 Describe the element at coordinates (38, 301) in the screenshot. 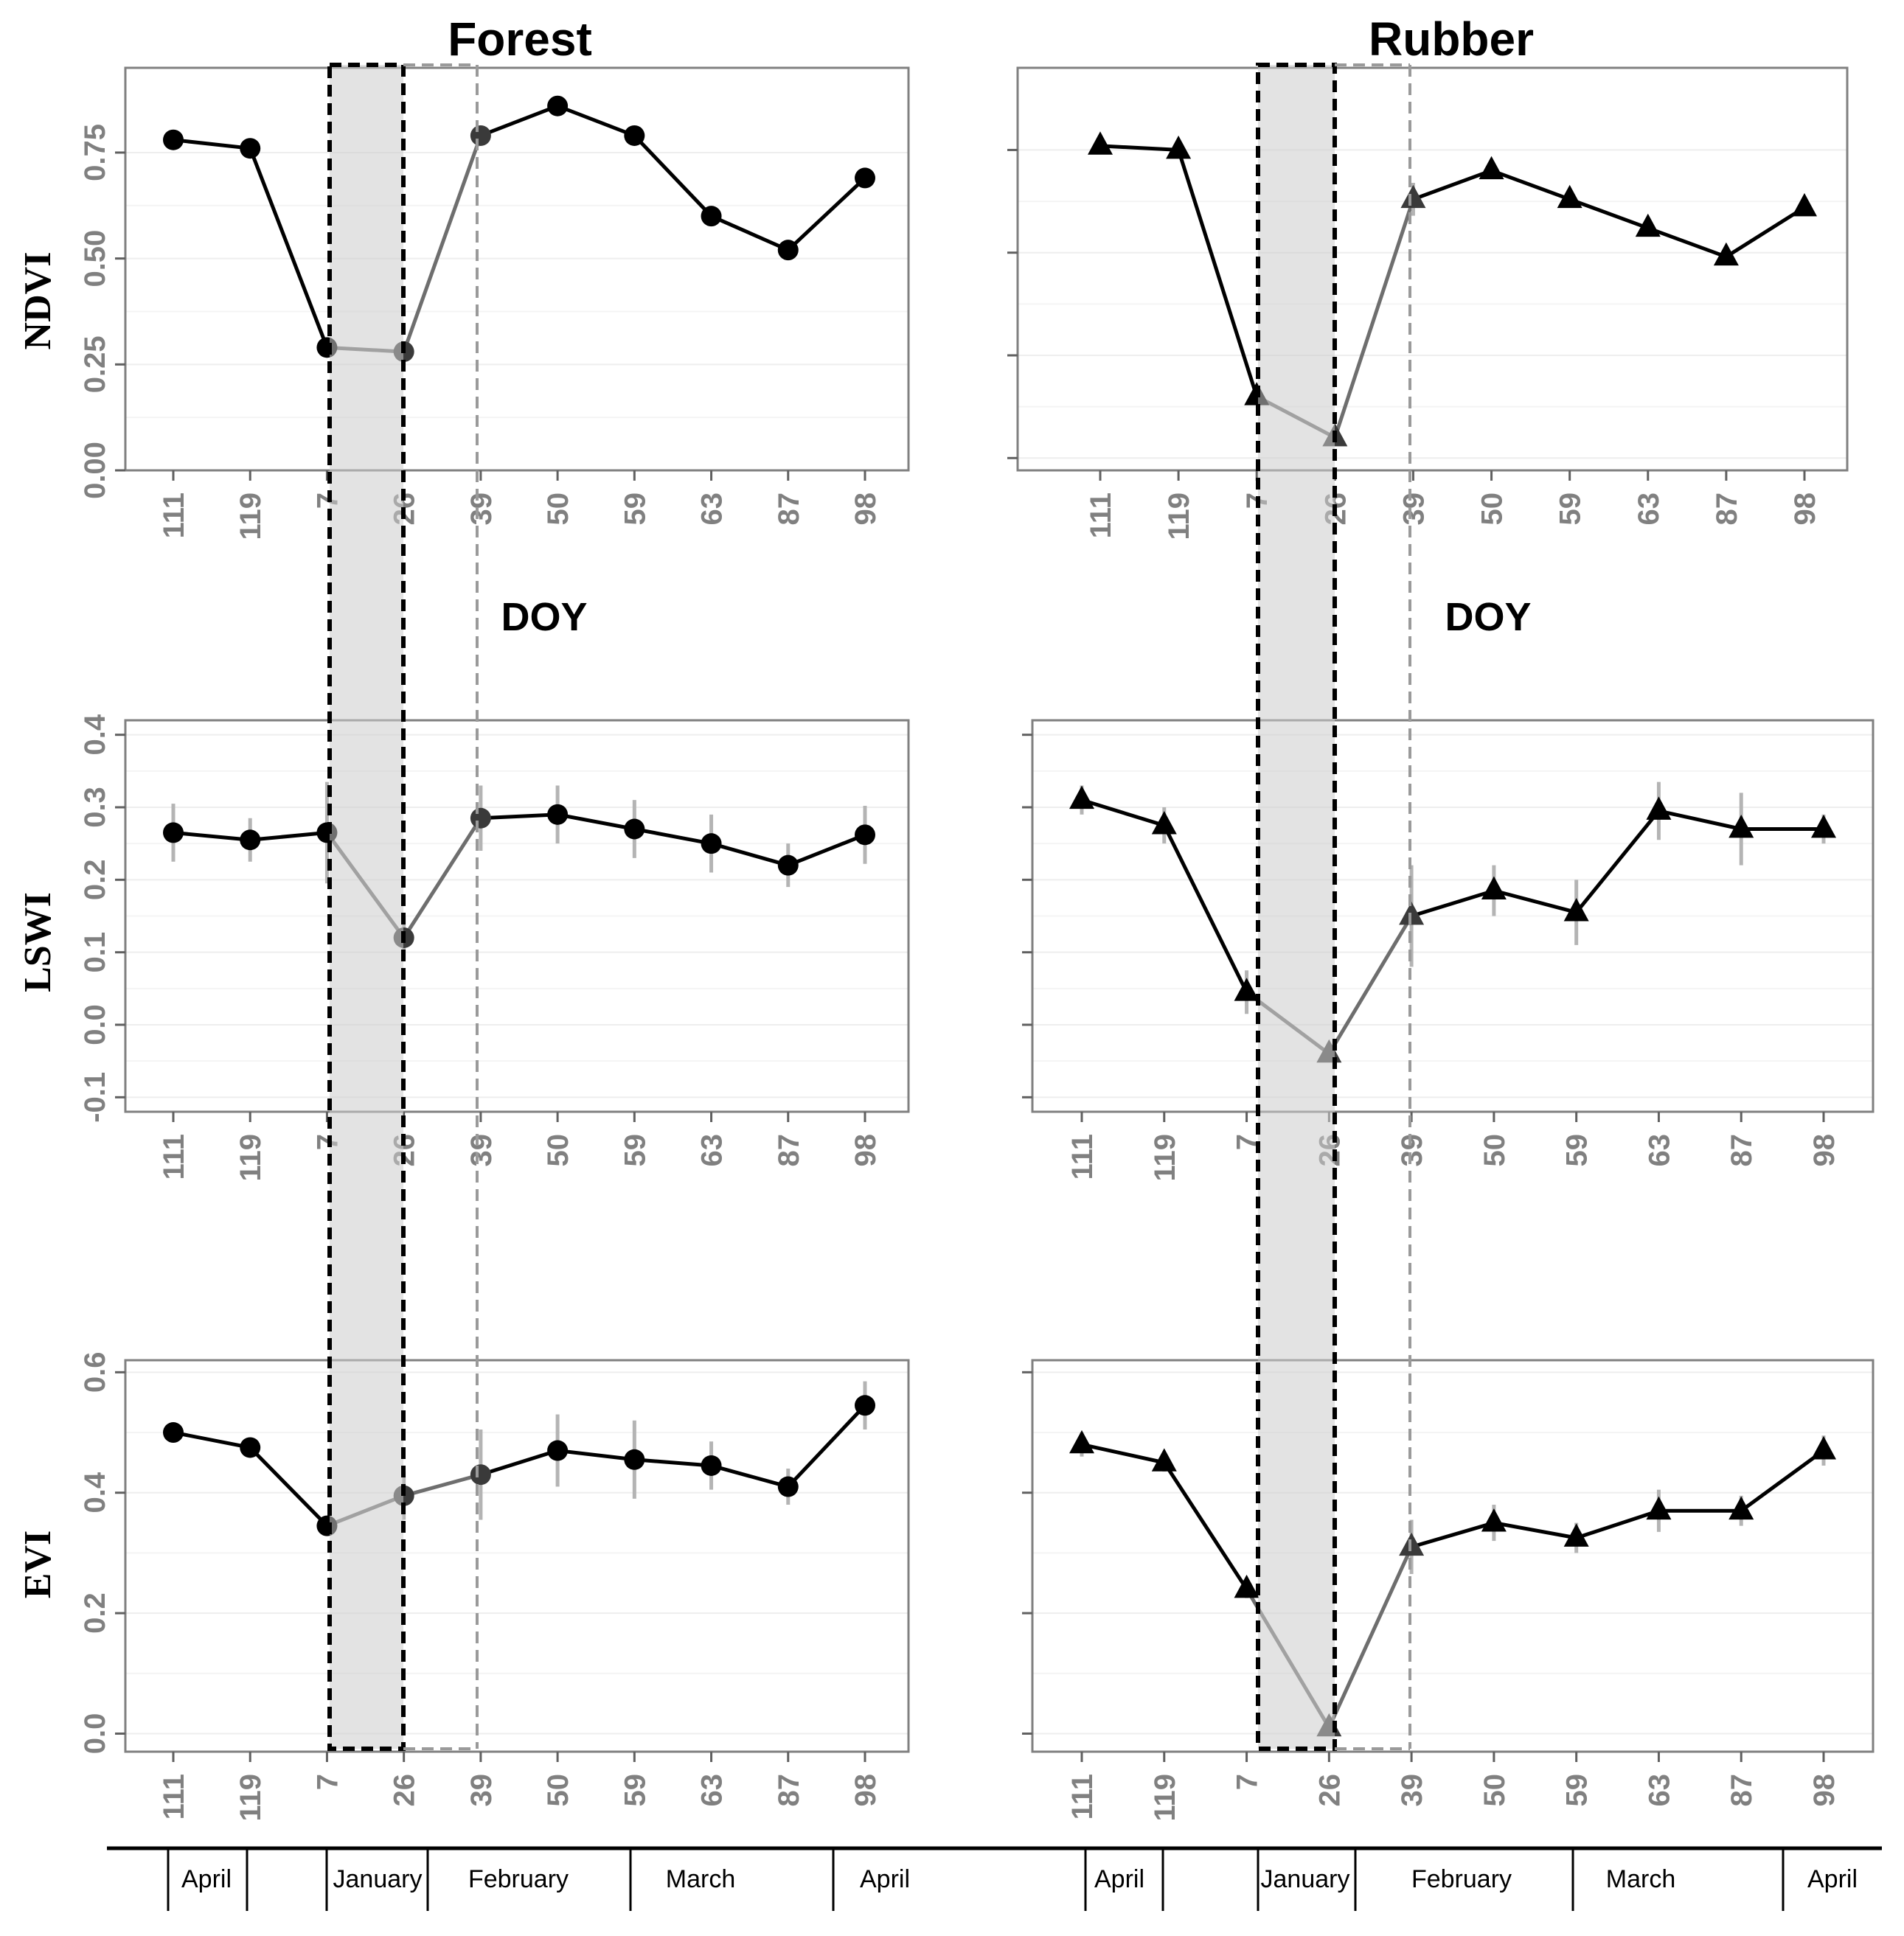

I see `ndvi-ylabel: NDVI` at that location.